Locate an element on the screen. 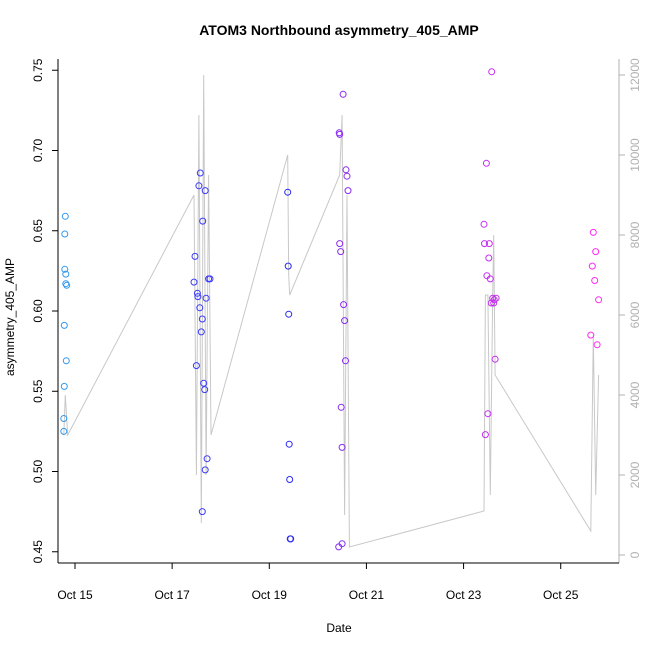  x-axis-label: Date is located at coordinates (339, 628).